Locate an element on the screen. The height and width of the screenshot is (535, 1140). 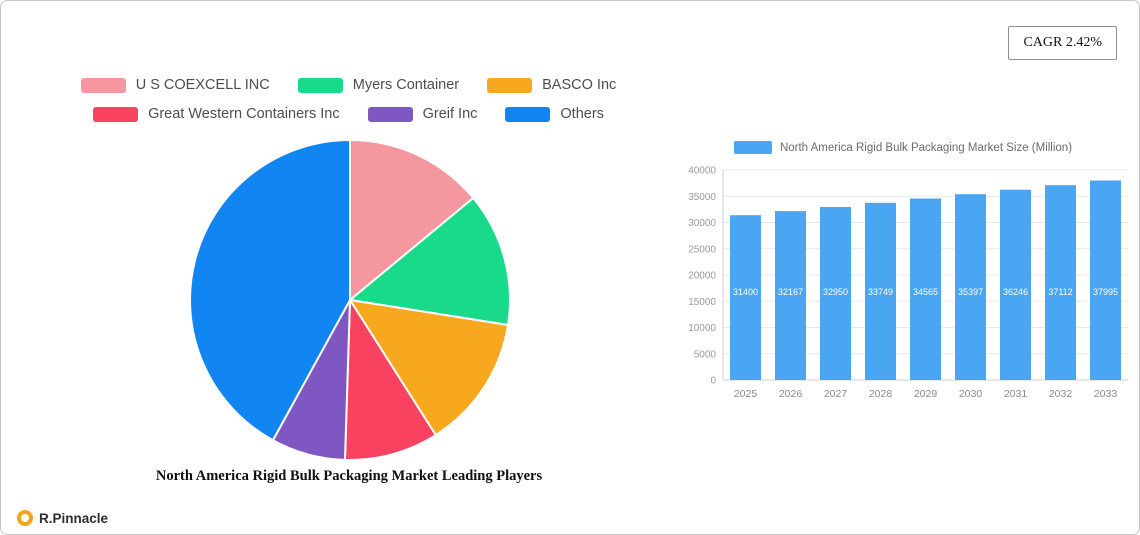
bar-legend-swatch is located at coordinates (752, 147).